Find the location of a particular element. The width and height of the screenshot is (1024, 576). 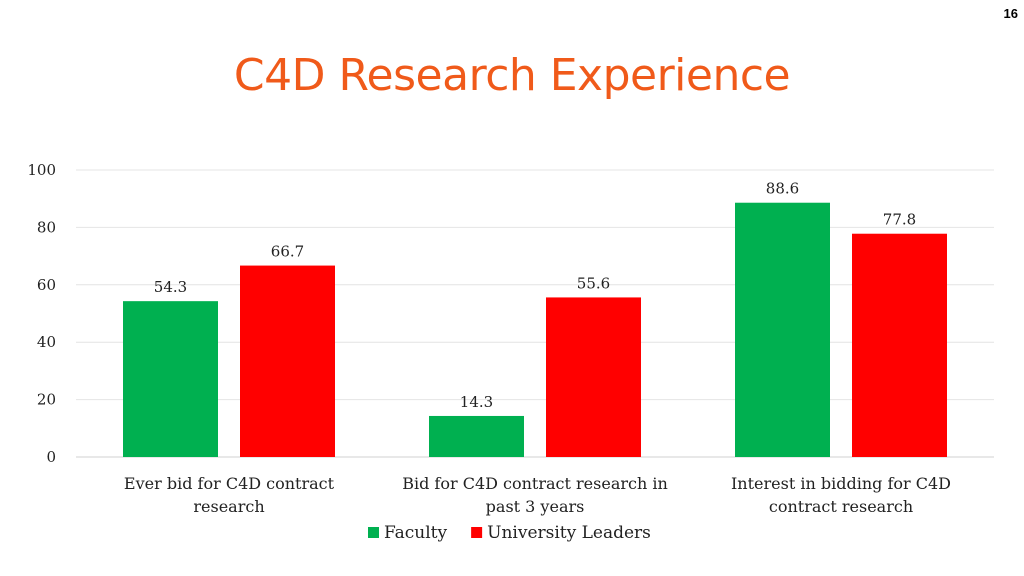

y-tick-label: 80 is located at coordinates (46, 227).